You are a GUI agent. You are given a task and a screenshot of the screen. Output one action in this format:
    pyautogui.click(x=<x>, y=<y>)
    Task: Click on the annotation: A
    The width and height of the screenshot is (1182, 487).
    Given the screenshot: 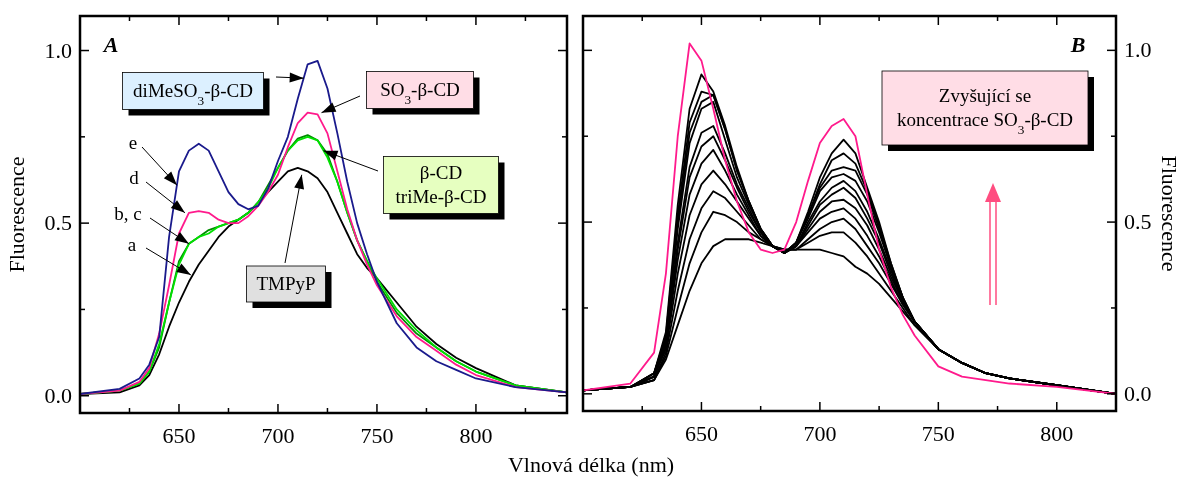 What is the action you would take?
    pyautogui.click(x=110, y=44)
    